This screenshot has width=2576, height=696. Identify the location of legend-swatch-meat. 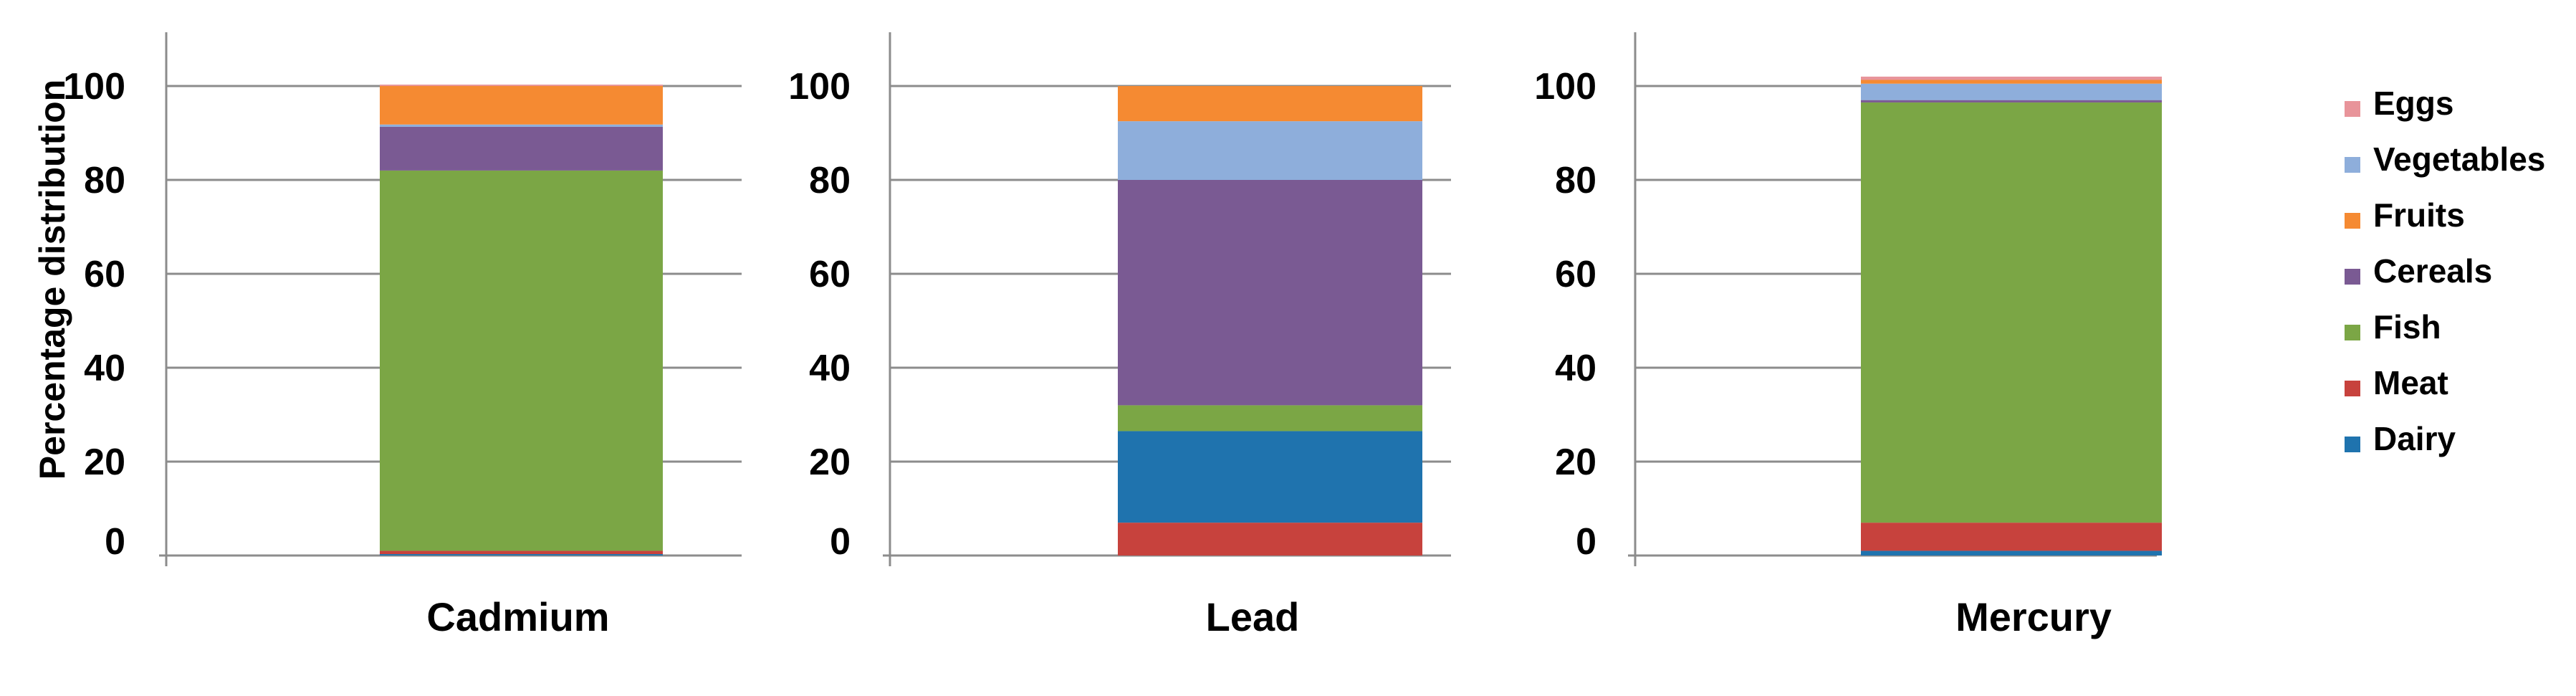
(2352, 389).